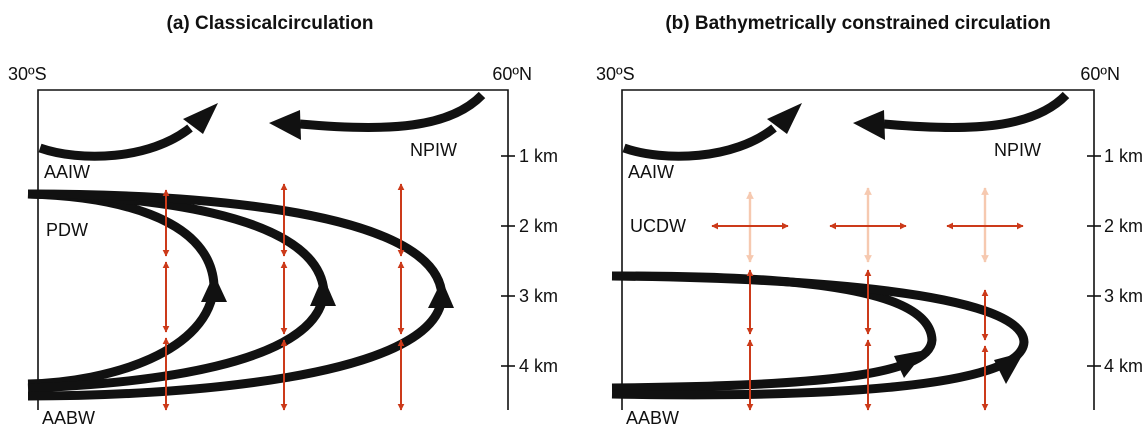 This screenshot has height=432, width=1147. What do you see at coordinates (538, 366) in the screenshot?
I see `panel-a-tick-4km: 4 km` at bounding box center [538, 366].